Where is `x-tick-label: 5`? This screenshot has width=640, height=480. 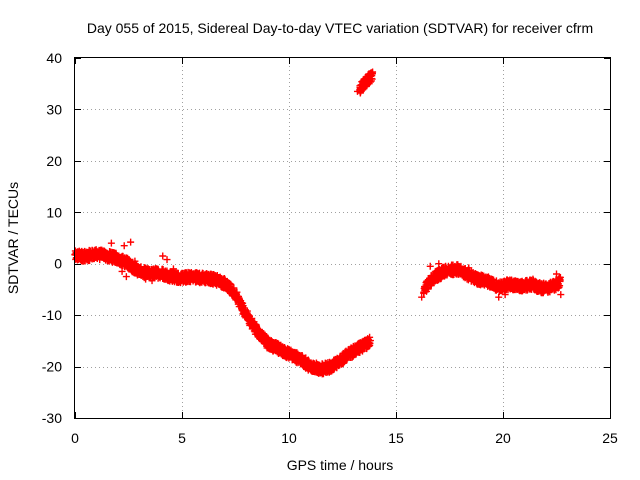 x-tick-label: 5 is located at coordinates (182, 438).